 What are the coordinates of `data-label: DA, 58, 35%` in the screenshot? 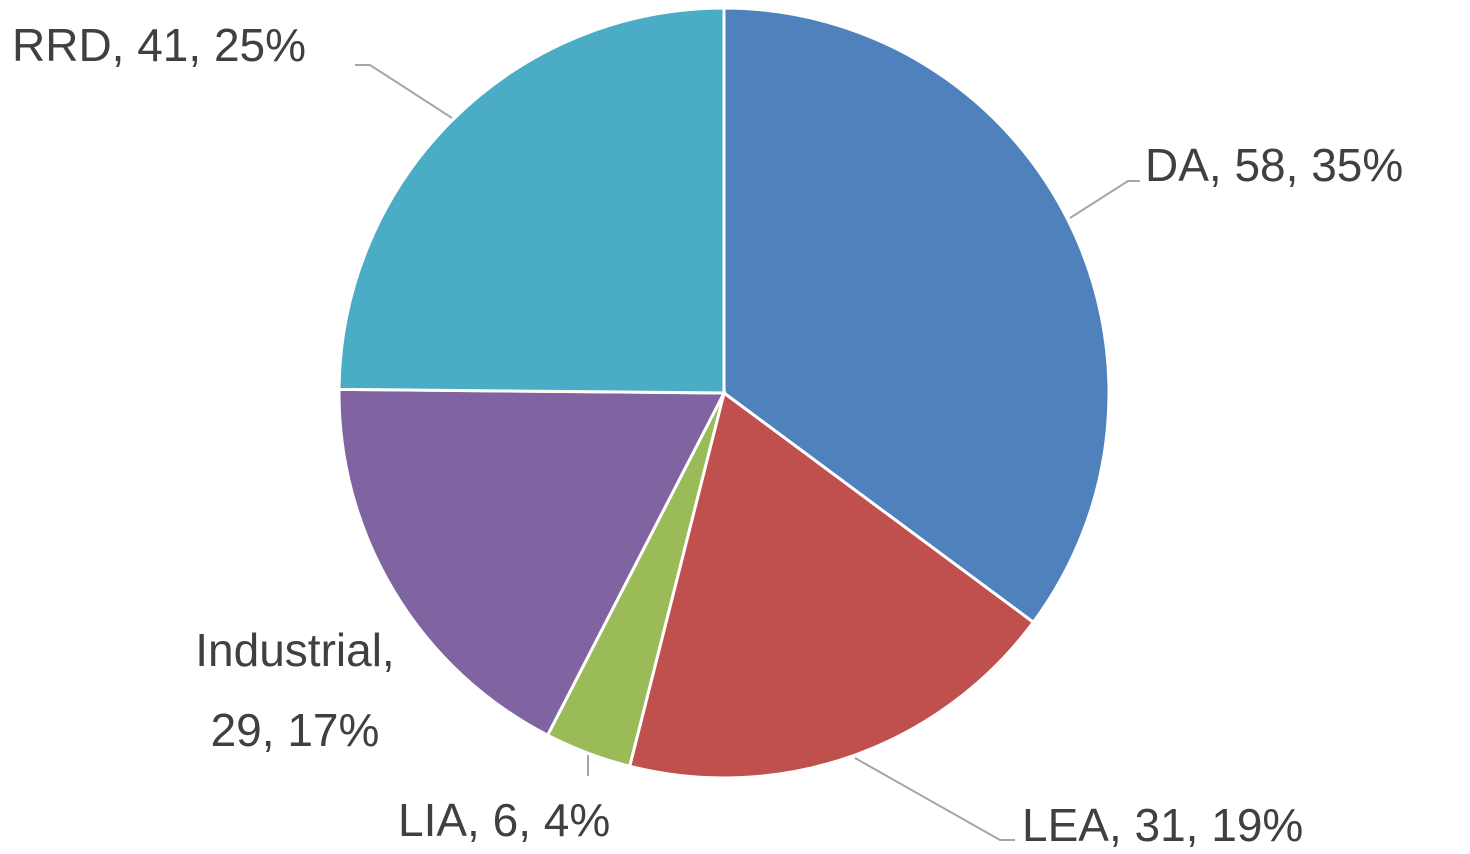 It's located at (1274, 165).